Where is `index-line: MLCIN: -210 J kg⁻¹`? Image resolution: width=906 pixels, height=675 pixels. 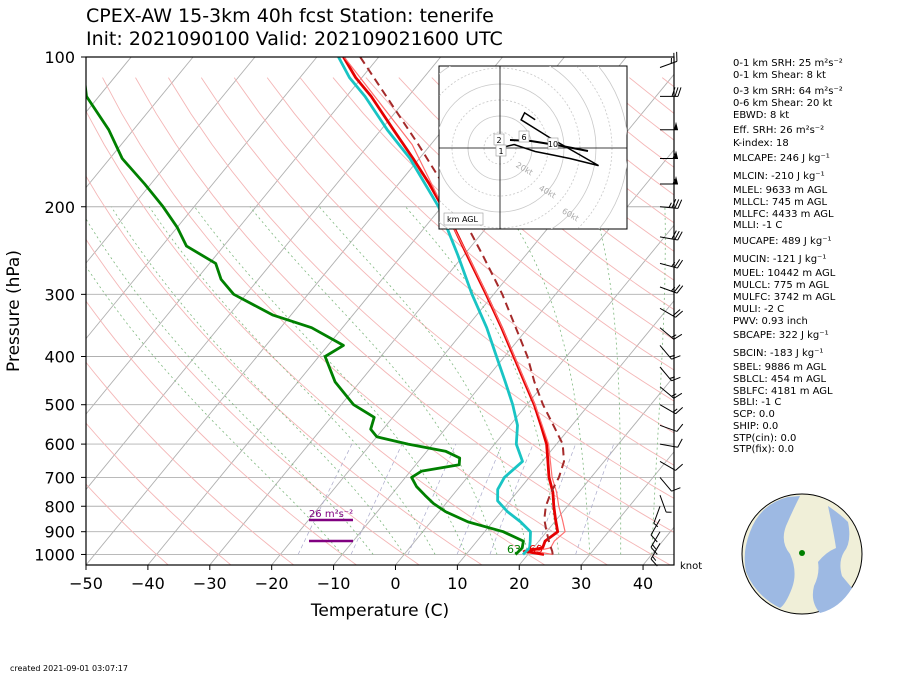 index-line: MLCIN: -210 J kg⁻¹ is located at coordinates (779, 176).